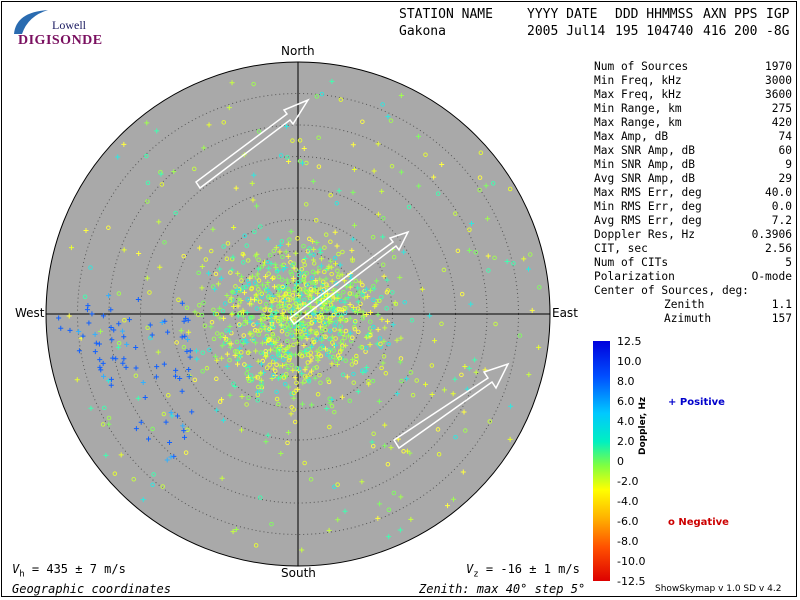 This screenshot has height=600, width=800. Describe the element at coordinates (746, 31) in the screenshot. I see `header-value-pps: 200` at that location.